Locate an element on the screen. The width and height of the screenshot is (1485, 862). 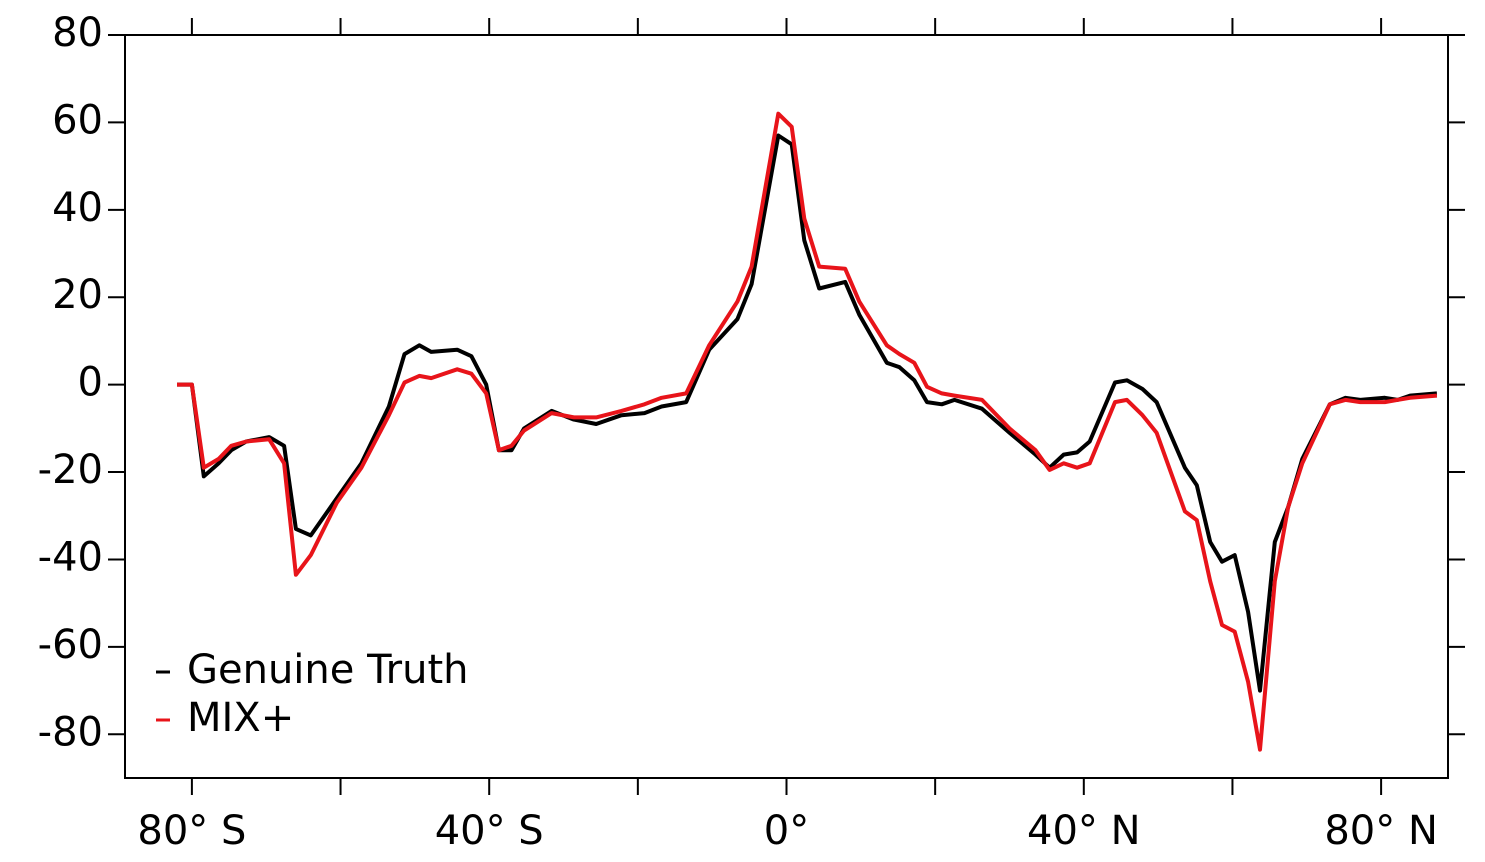
legend-label: MIX+ is located at coordinates (240, 718).